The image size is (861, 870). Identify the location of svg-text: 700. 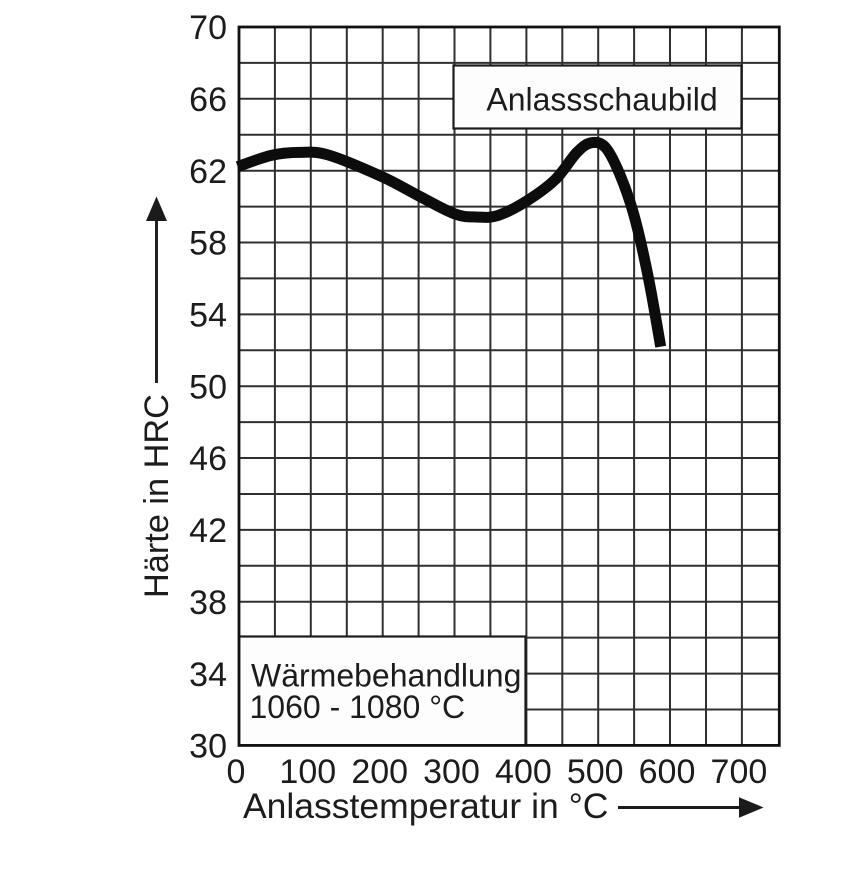
(739, 772).